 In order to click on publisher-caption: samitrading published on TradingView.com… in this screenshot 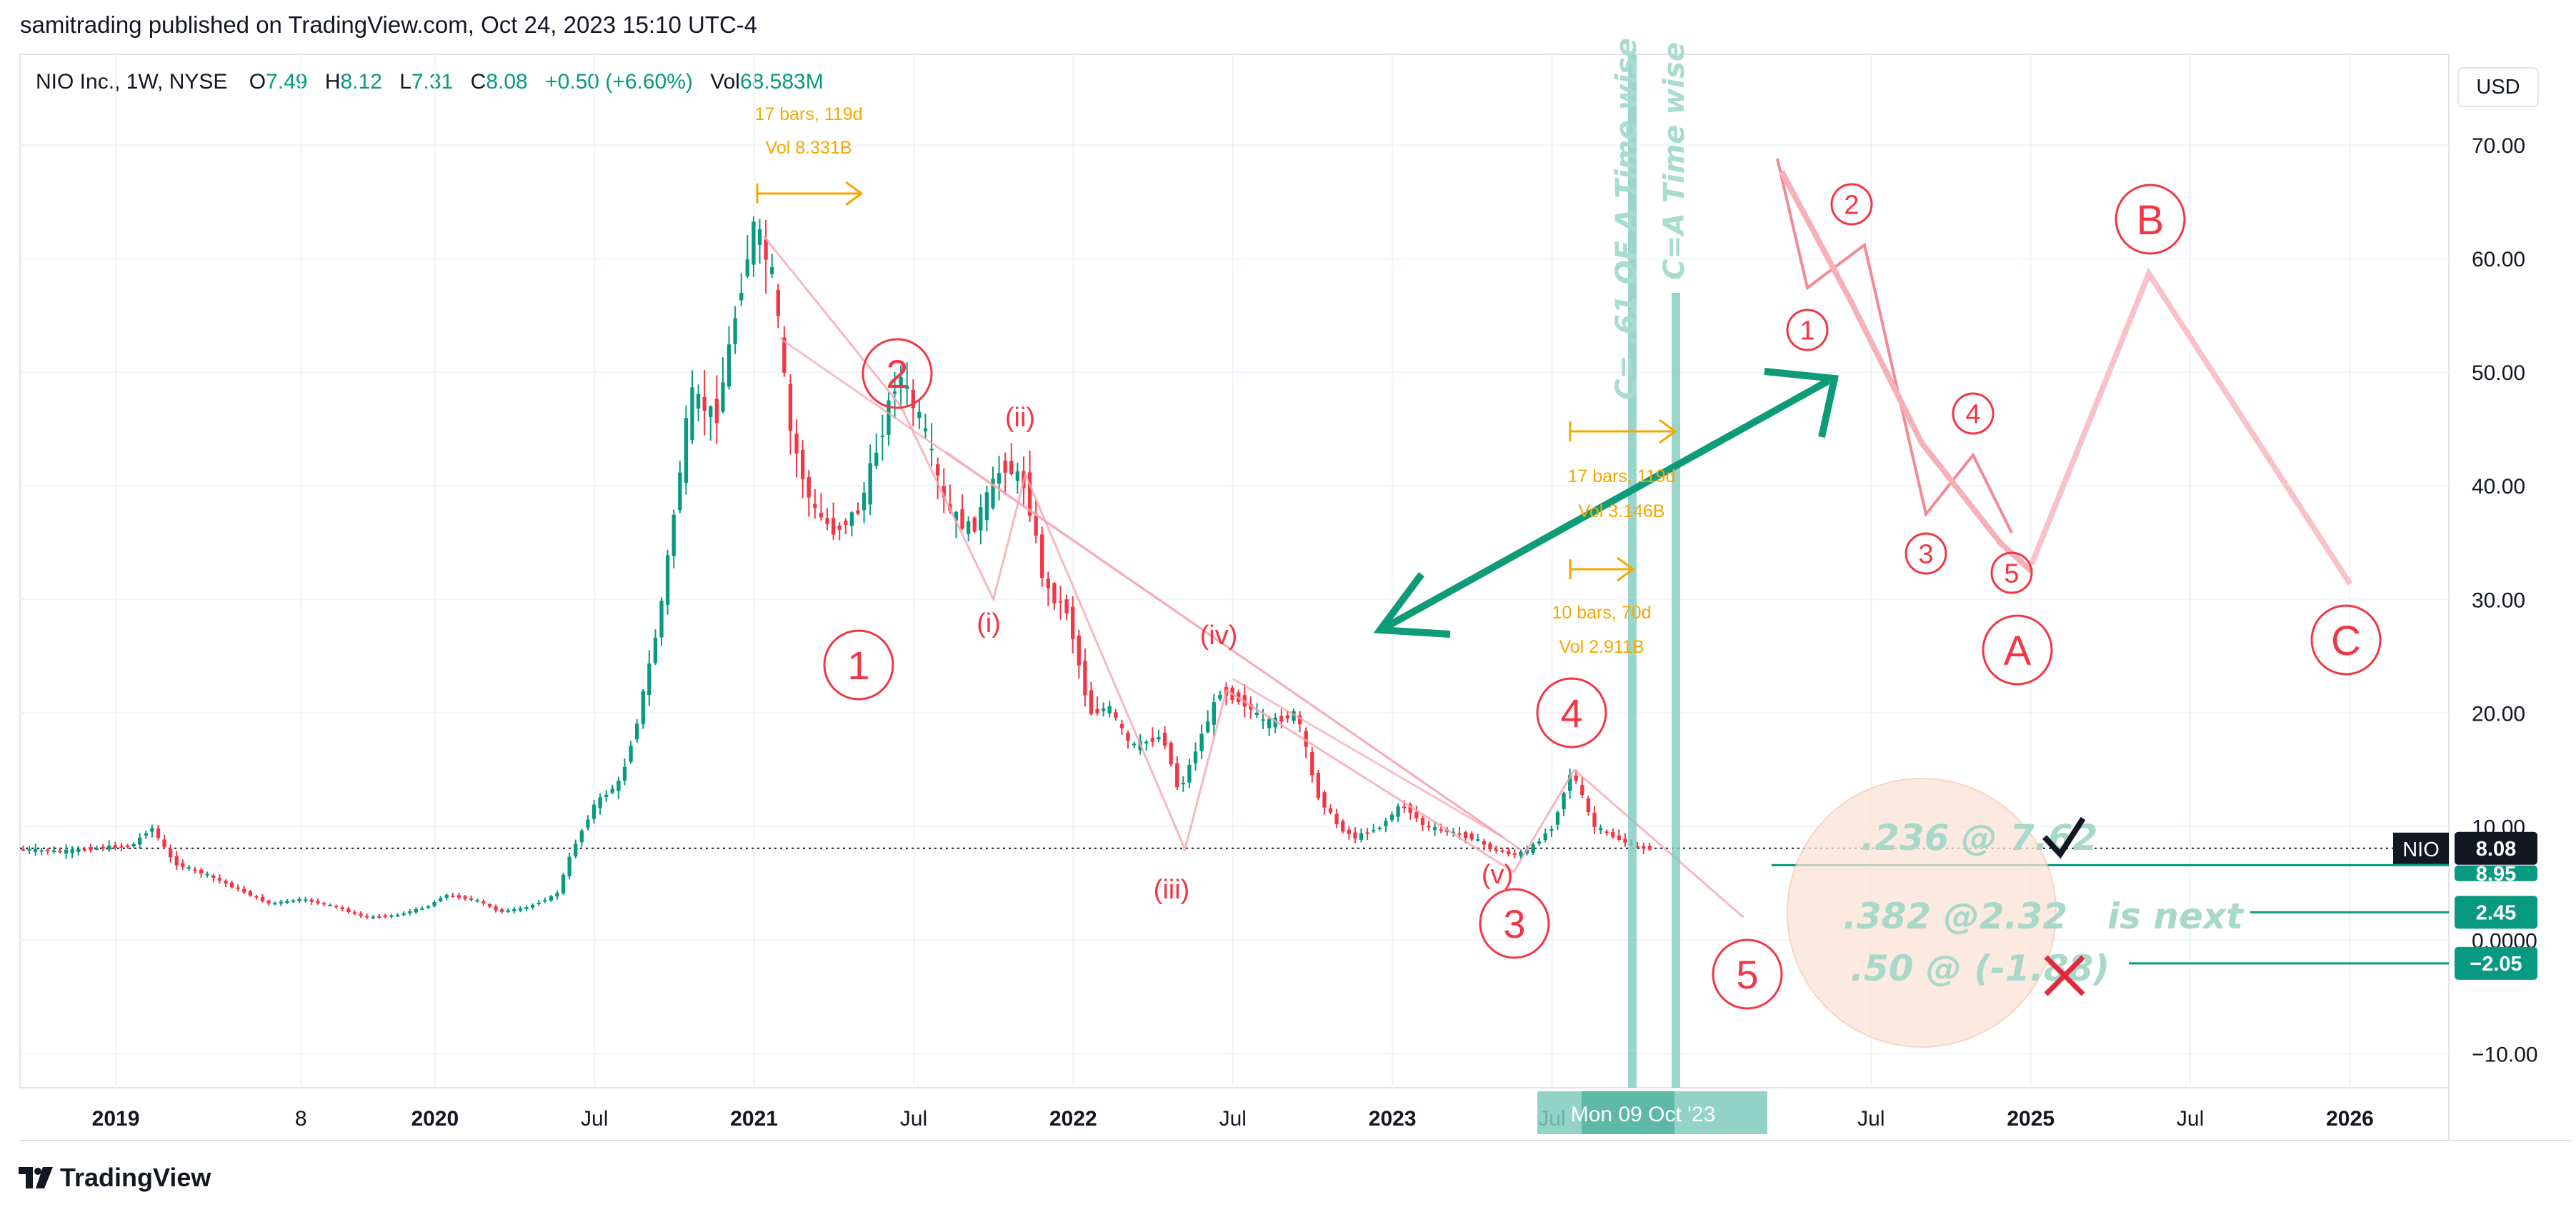, I will do `click(389, 24)`.